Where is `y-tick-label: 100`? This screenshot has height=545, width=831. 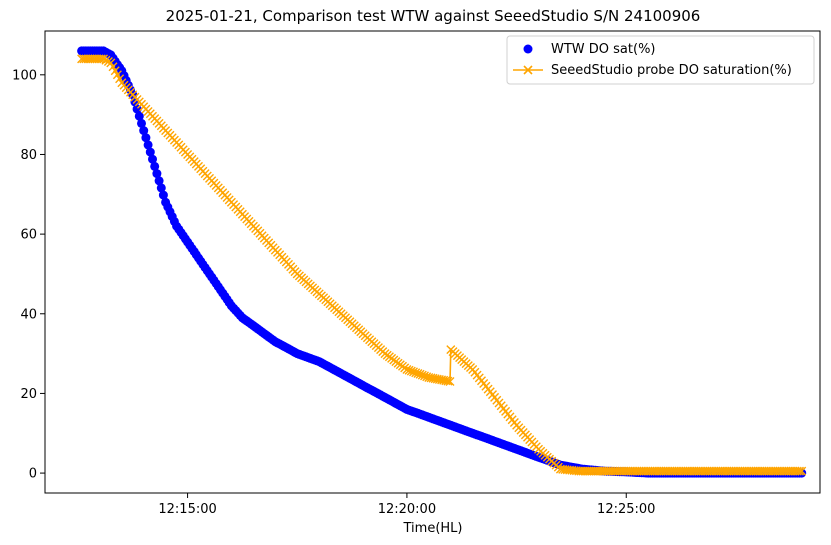 y-tick-label: 100 is located at coordinates (24, 75).